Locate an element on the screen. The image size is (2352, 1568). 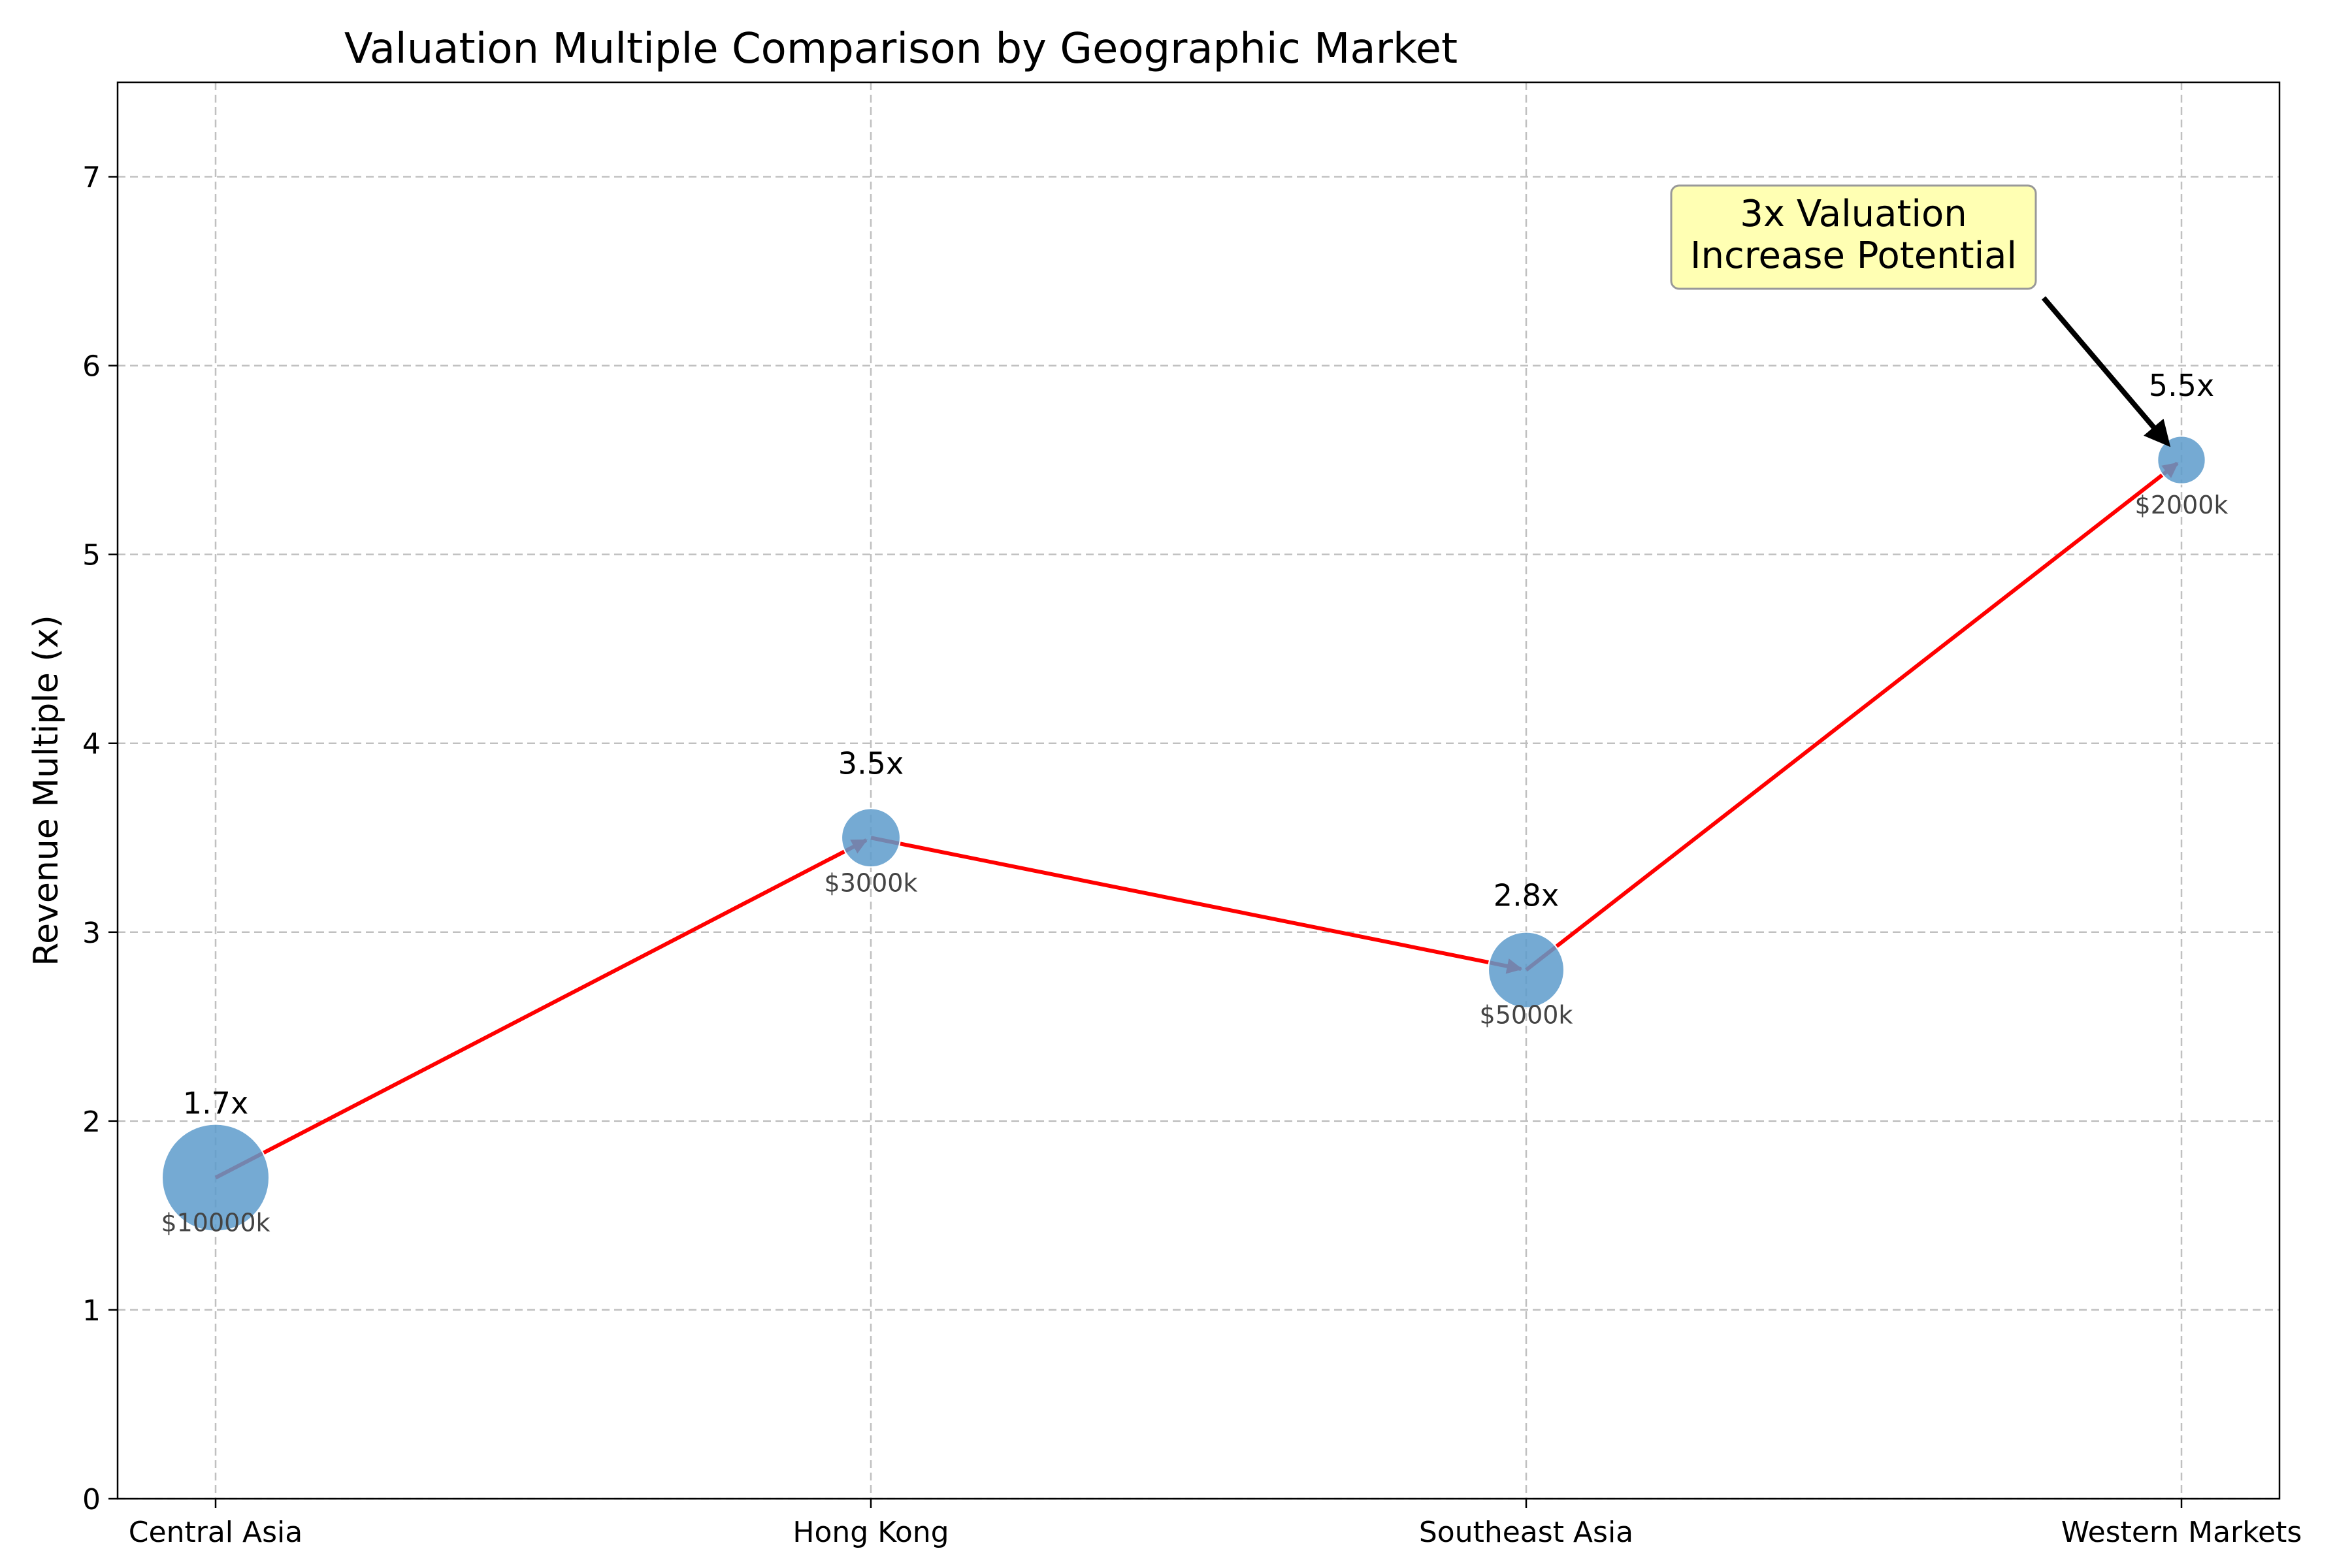
callout-text-line-1: 3x Valuation is located at coordinates (1853, 214).